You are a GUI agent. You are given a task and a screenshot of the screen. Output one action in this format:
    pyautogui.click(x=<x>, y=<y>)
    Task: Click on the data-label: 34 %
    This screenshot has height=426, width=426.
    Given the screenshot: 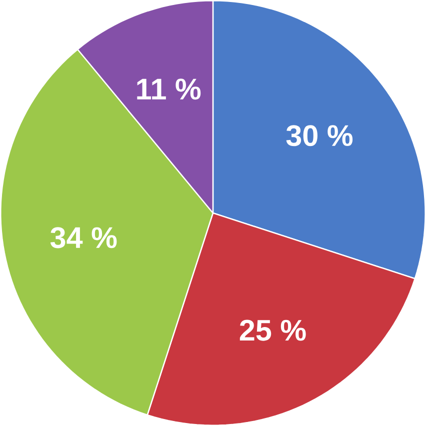 What is the action you would take?
    pyautogui.click(x=83, y=237)
    